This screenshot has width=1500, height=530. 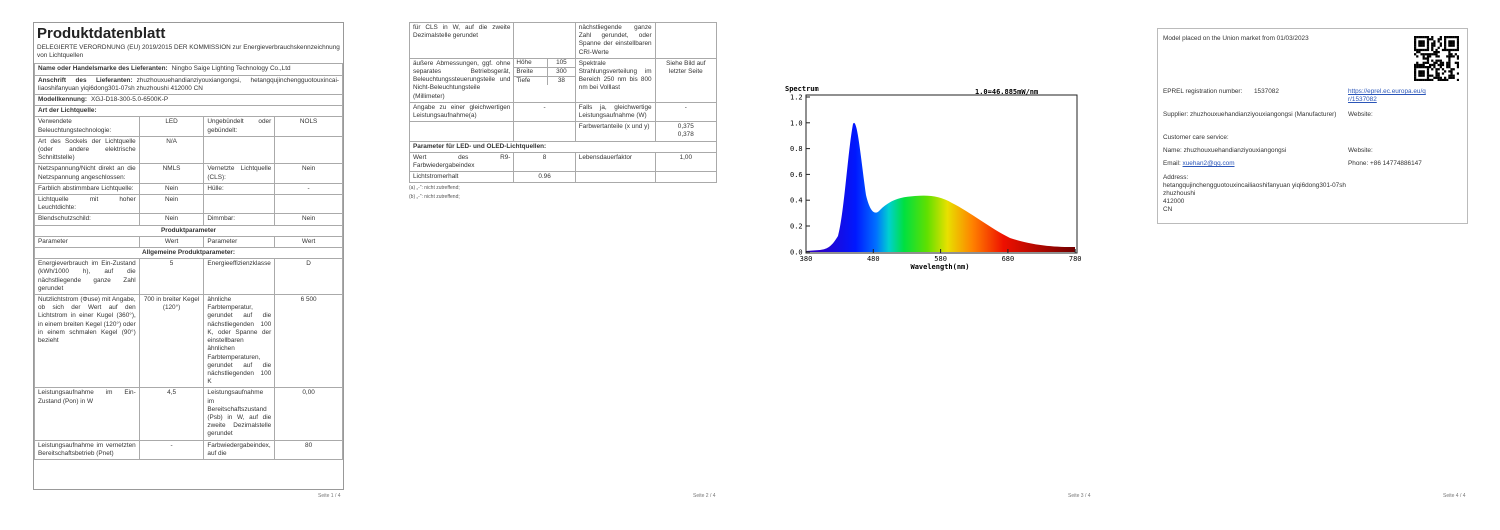 What do you see at coordinates (1203, 91) in the screenshot?
I see `eprel-label: EPREL registration number:` at bounding box center [1203, 91].